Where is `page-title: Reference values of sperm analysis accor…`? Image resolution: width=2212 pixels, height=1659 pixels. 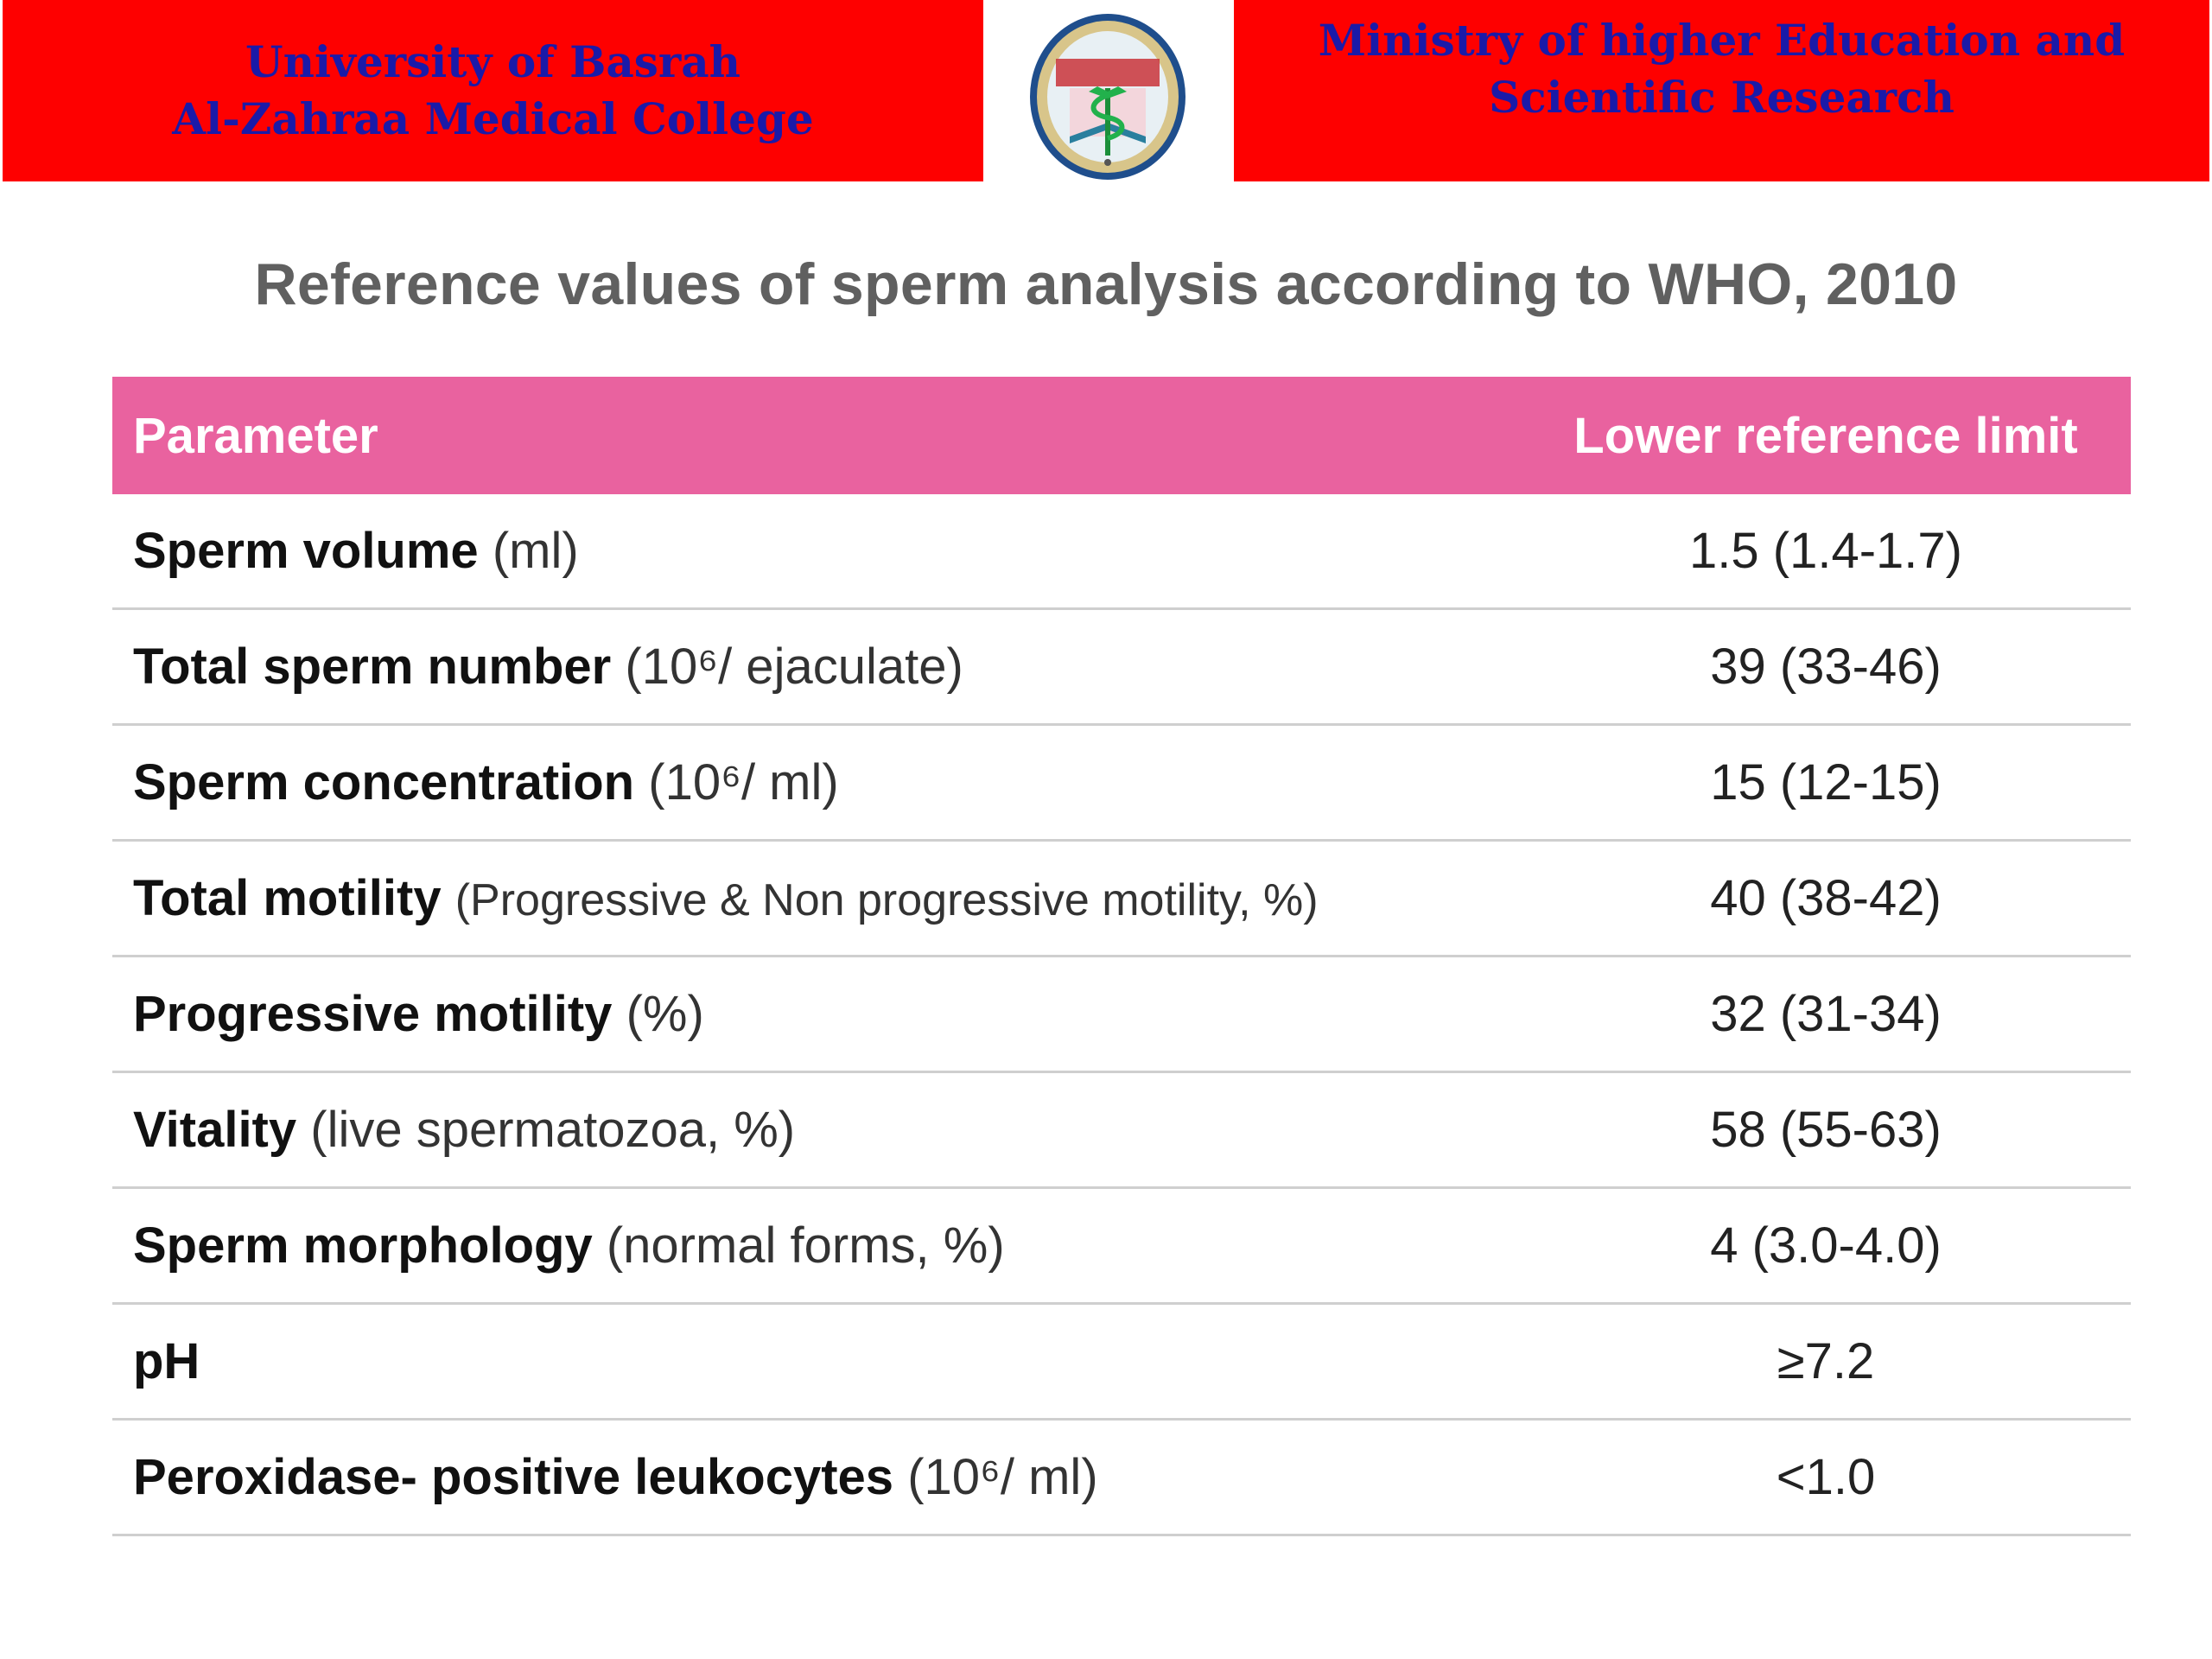 page-title: Reference values of sperm analysis accor… is located at coordinates (1106, 284).